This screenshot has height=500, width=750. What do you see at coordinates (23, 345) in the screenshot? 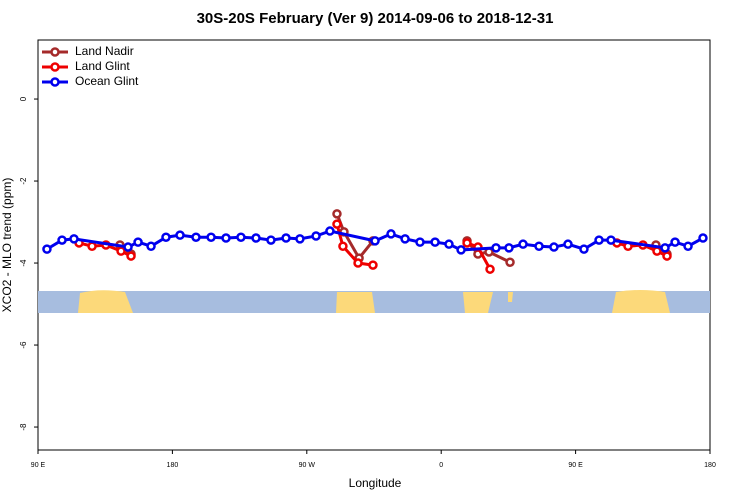
I see `y-tick-label: -6` at bounding box center [23, 345].